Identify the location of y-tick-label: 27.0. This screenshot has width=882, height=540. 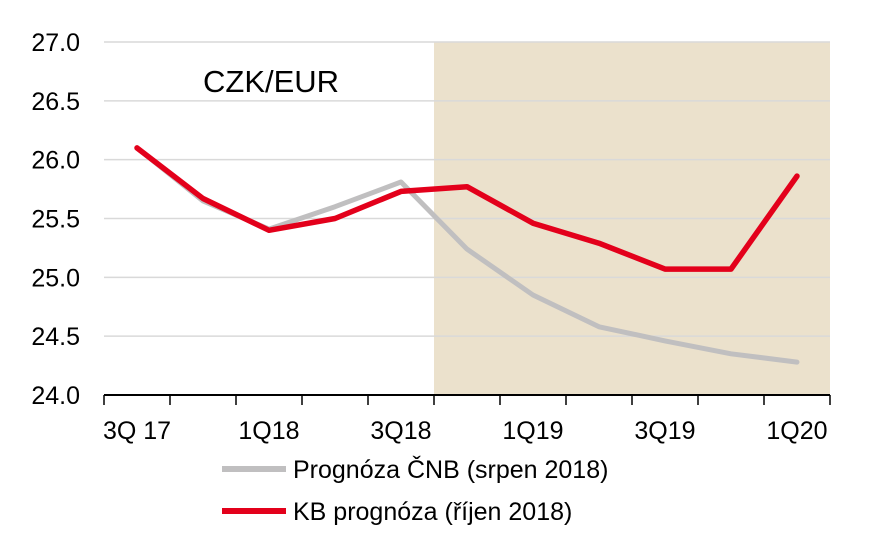
(55, 43).